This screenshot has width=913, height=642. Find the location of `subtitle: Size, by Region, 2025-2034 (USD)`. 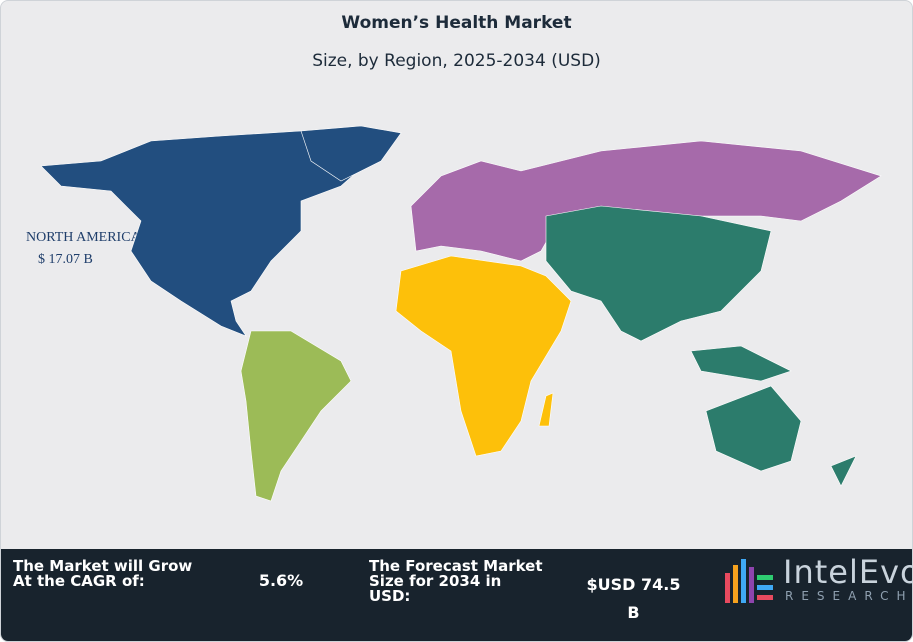

subtitle: Size, by Region, 2025-2034 (USD) is located at coordinates (456, 61).